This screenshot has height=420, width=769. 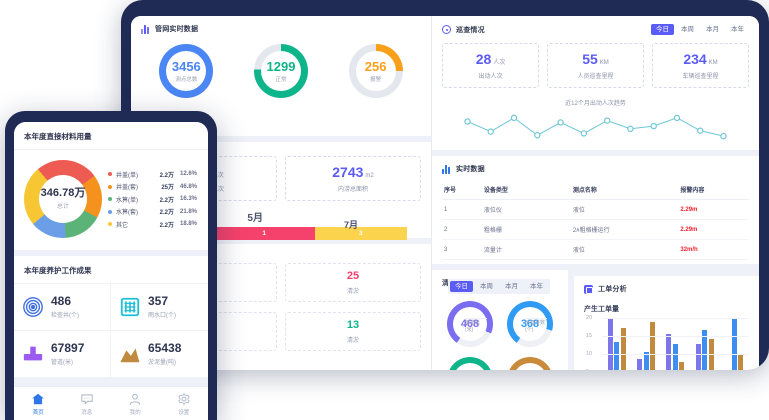 What do you see at coordinates (700, 30) in the screenshot?
I see `patrol-range-tabs: 今日 本周 本月 本年` at bounding box center [700, 30].